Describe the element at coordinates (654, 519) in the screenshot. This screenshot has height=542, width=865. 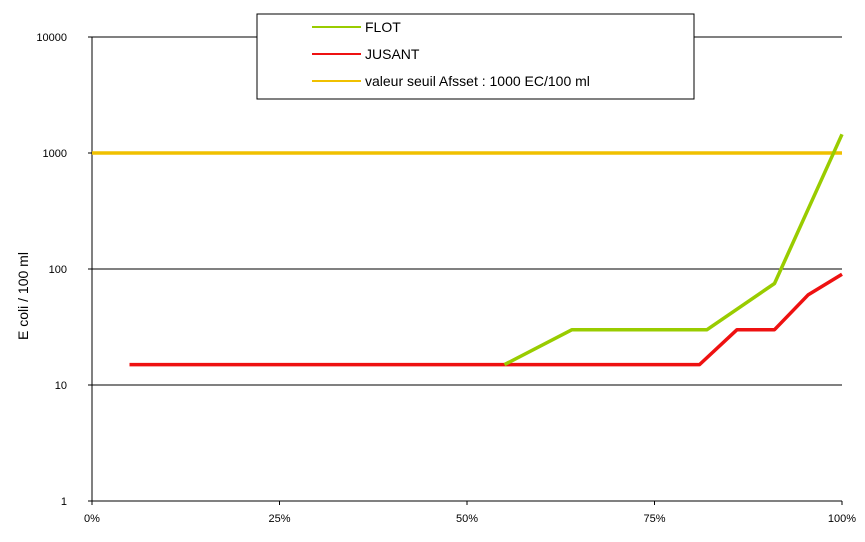
I see `x-tick-label: 75%` at that location.